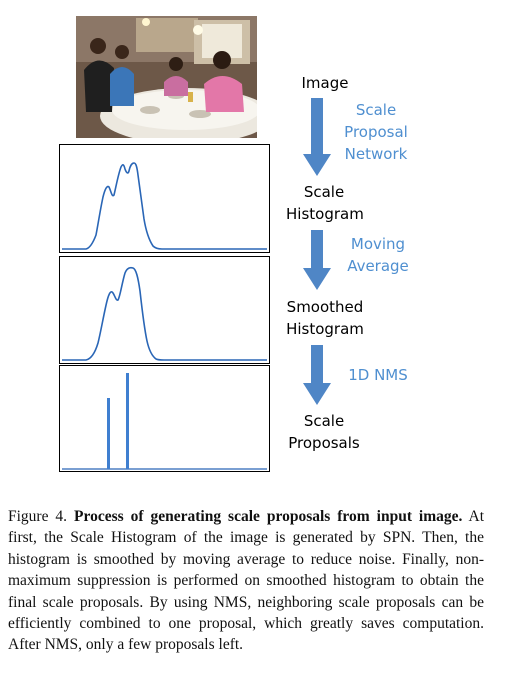 The height and width of the screenshot is (697, 512). What do you see at coordinates (164, 421) in the screenshot?
I see `scale-proposals-plot` at bounding box center [164, 421].